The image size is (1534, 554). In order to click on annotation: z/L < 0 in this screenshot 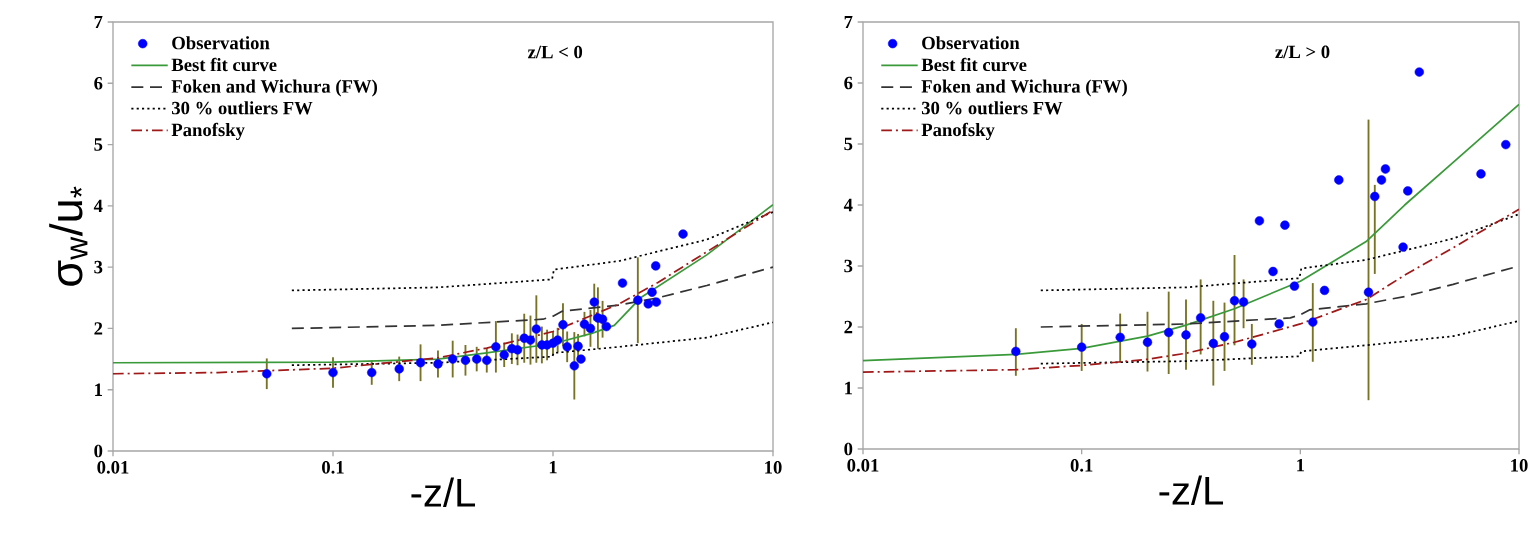, I will do `click(555, 52)`.